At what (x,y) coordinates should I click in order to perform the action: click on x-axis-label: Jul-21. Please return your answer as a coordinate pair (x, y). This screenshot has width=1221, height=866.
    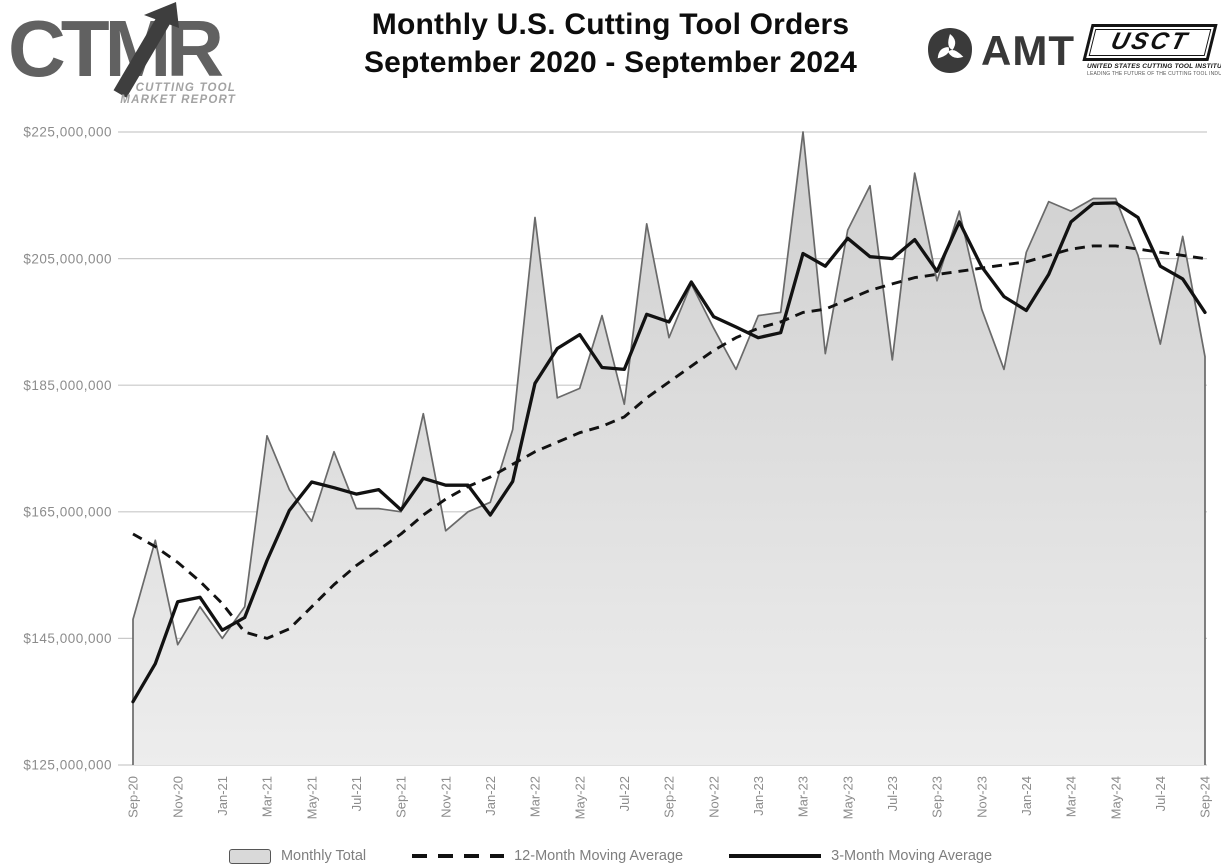
    Looking at the image, I should click on (356, 793).